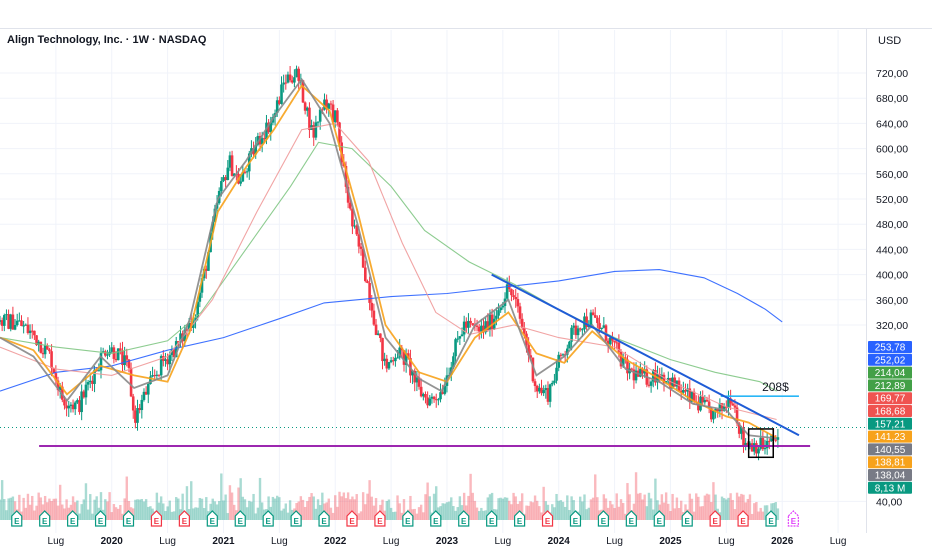 Image resolution: width=932 pixels, height=550 pixels. I want to click on consolidation-box, so click(761, 443).